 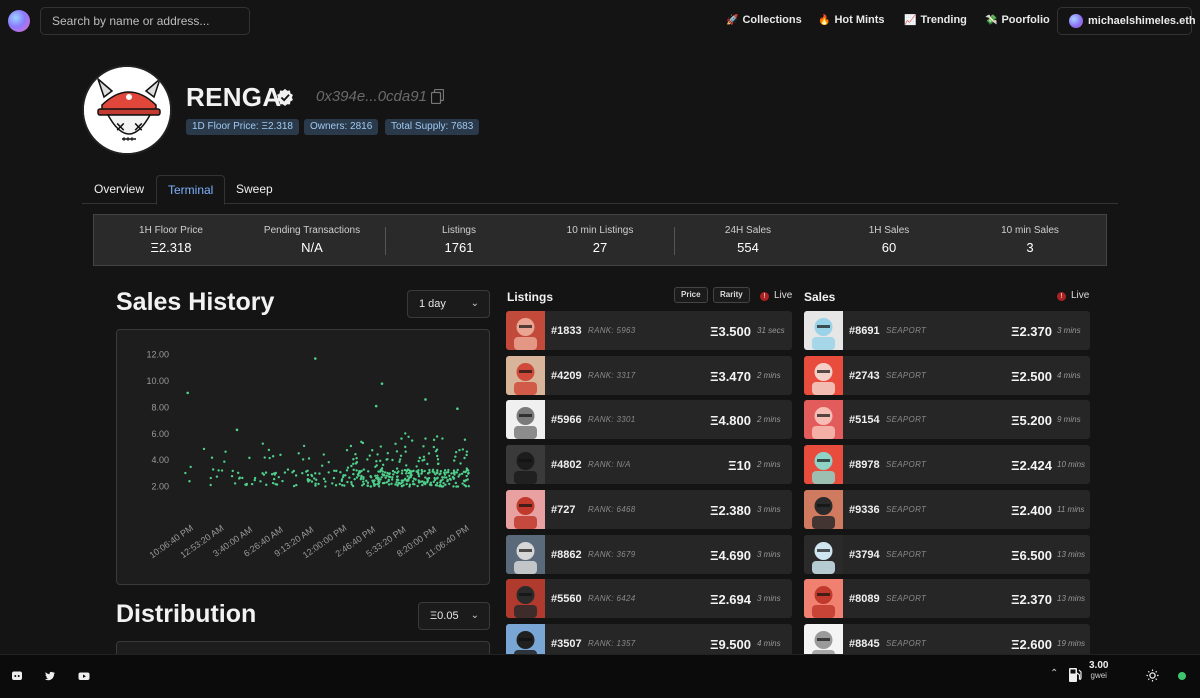 I want to click on stat-1h-sales: 1H Sales 60, so click(x=889, y=240).